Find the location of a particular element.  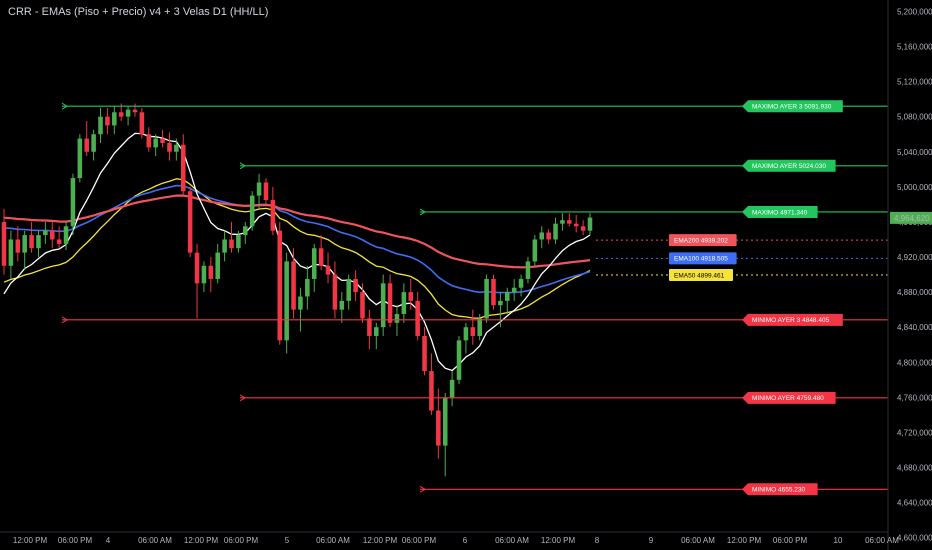

x-tick-label: 4 is located at coordinates (108, 540).